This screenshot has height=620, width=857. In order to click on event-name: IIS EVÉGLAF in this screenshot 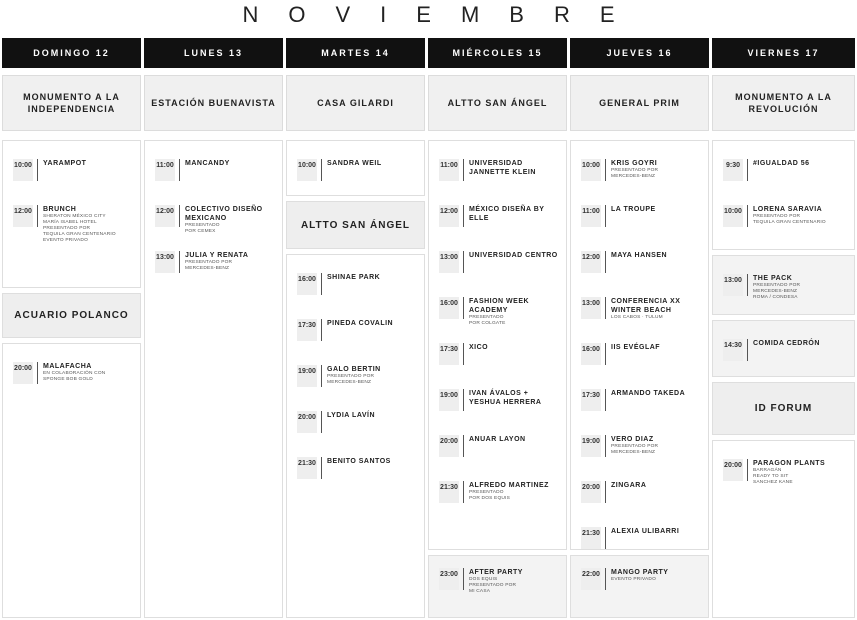, I will do `click(636, 347)`.